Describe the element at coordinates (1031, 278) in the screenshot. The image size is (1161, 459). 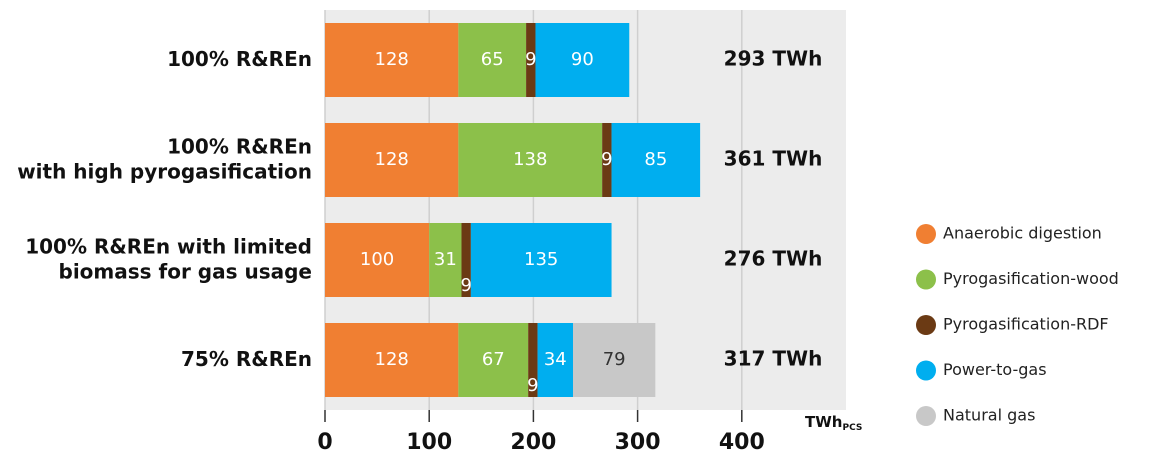
I see `legend-label: Pyrogasification-wood` at that location.